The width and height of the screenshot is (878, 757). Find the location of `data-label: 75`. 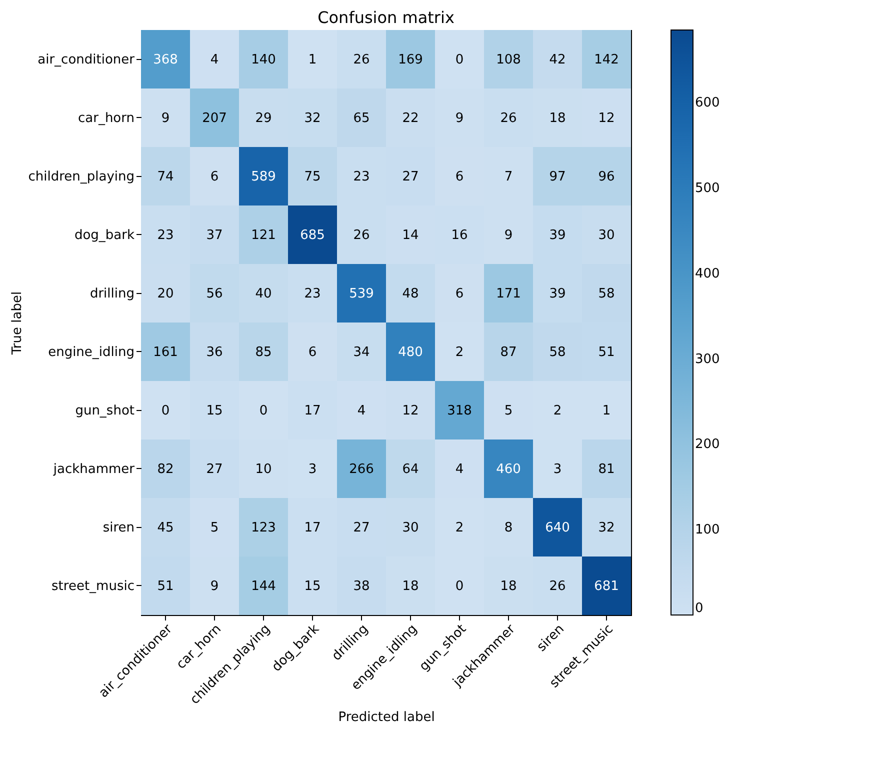

data-label: 75 is located at coordinates (312, 176).